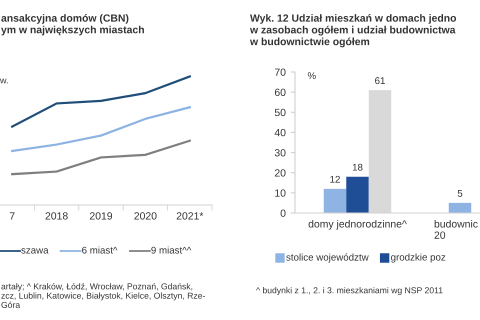 The image size is (480, 320). What do you see at coordinates (460, 193) in the screenshot?
I see `data-label: 5` at bounding box center [460, 193].